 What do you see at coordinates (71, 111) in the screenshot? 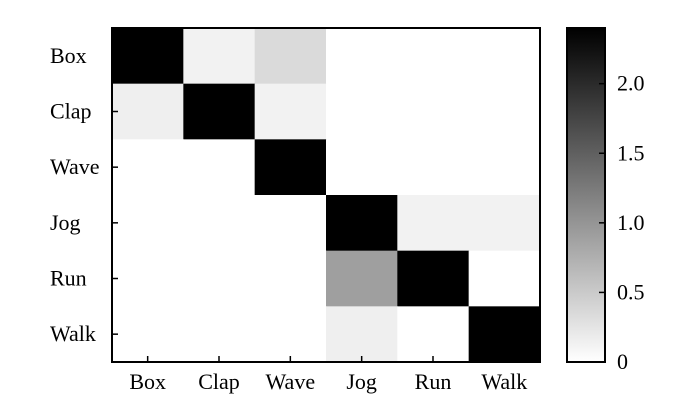
I see `y-tick-label-clap: Clap` at bounding box center [71, 111].